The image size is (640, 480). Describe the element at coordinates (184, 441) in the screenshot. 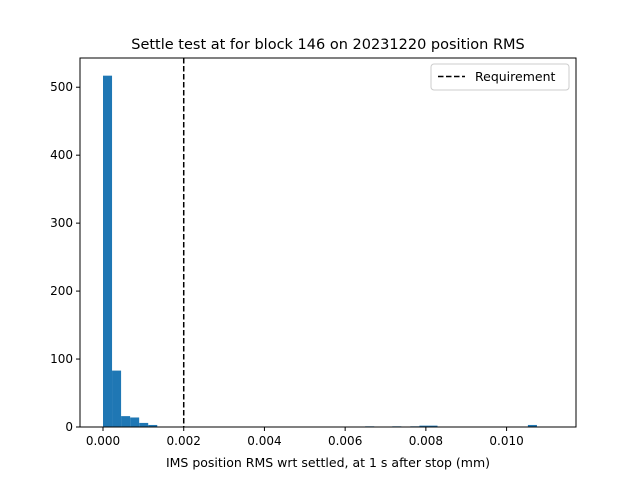

I see `x-tick-label: 0.002` at that location.